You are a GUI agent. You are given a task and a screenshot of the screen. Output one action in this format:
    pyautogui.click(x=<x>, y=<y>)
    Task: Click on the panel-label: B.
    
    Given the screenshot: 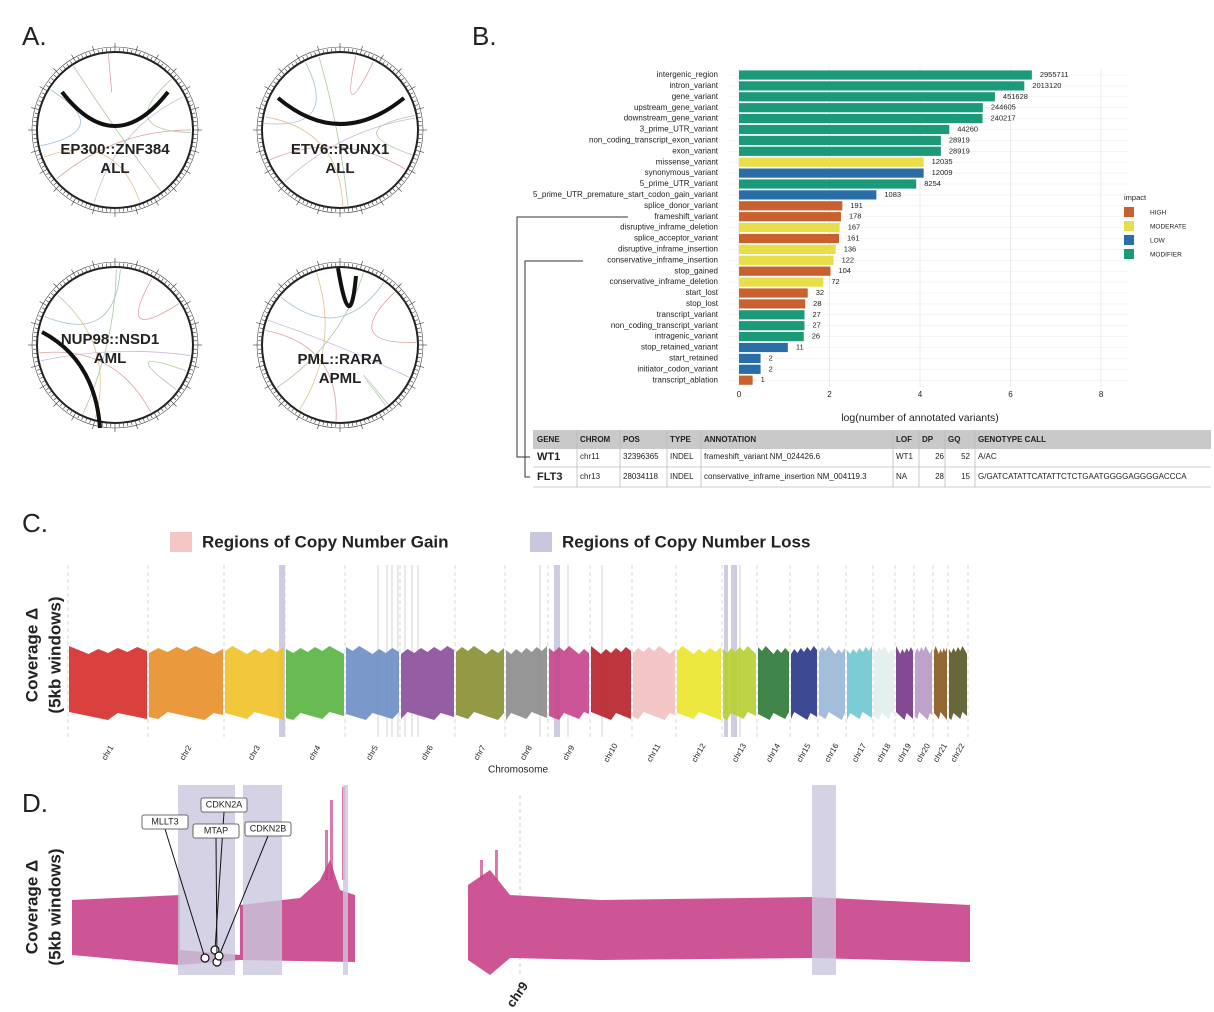 What is the action you would take?
    pyautogui.click(x=484, y=36)
    